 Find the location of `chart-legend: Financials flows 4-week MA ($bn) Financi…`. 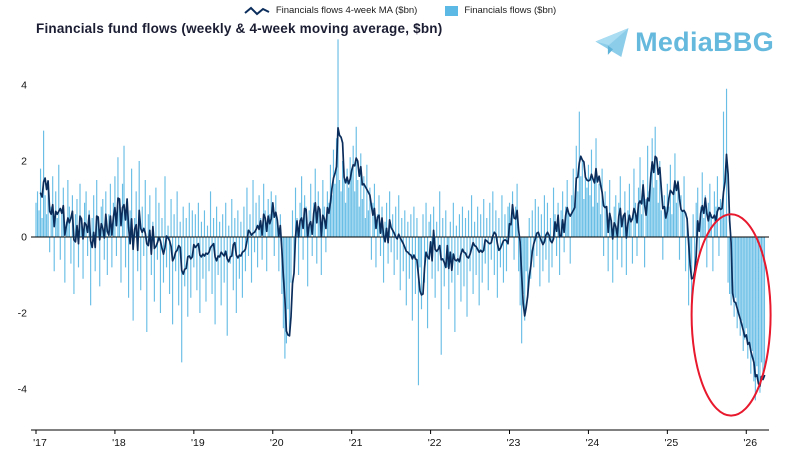

chart-legend: Financials flows 4-week MA ($bn) Financi… is located at coordinates (400, 10).